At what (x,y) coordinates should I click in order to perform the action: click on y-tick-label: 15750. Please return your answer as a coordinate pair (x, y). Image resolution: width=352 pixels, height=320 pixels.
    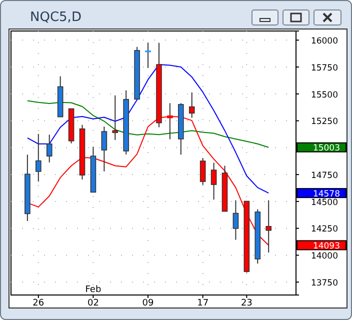
    Looking at the image, I should click on (324, 68).